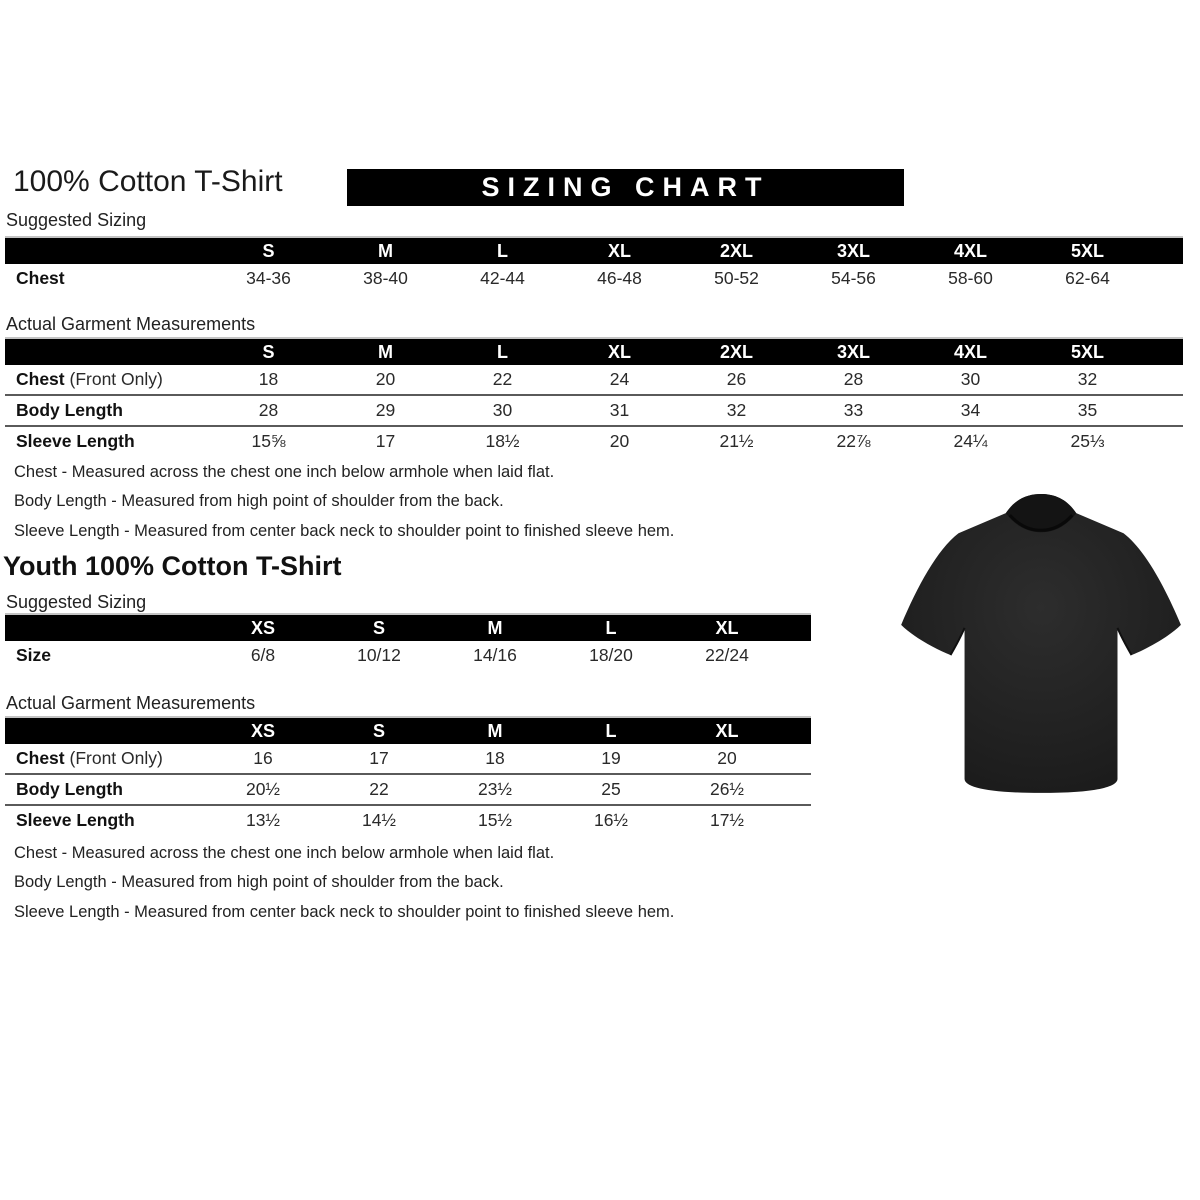 This screenshot has height=1200, width=1200. Describe the element at coordinates (625, 187) in the screenshot. I see `sizing-chart-banner: SIZING CHART` at that location.